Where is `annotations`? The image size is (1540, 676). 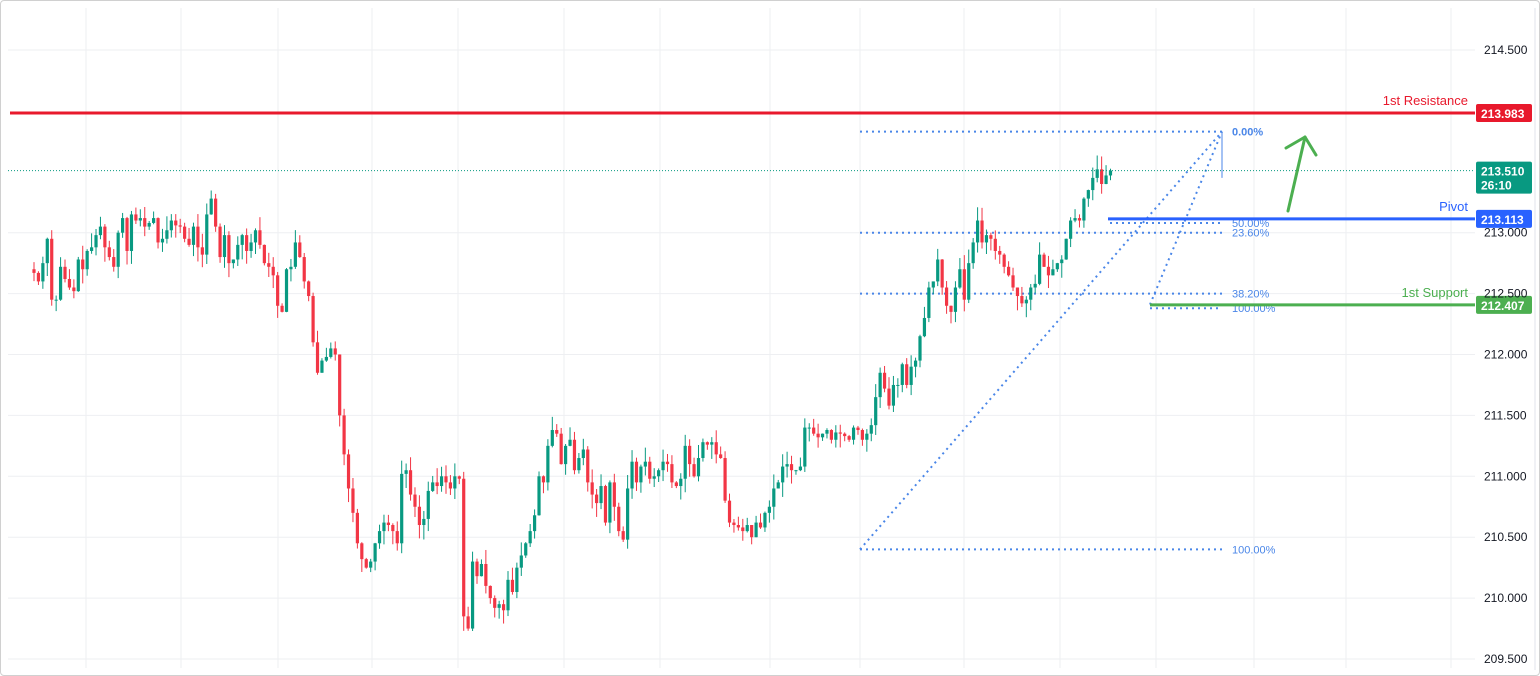
annotations is located at coordinates (1301, 174).